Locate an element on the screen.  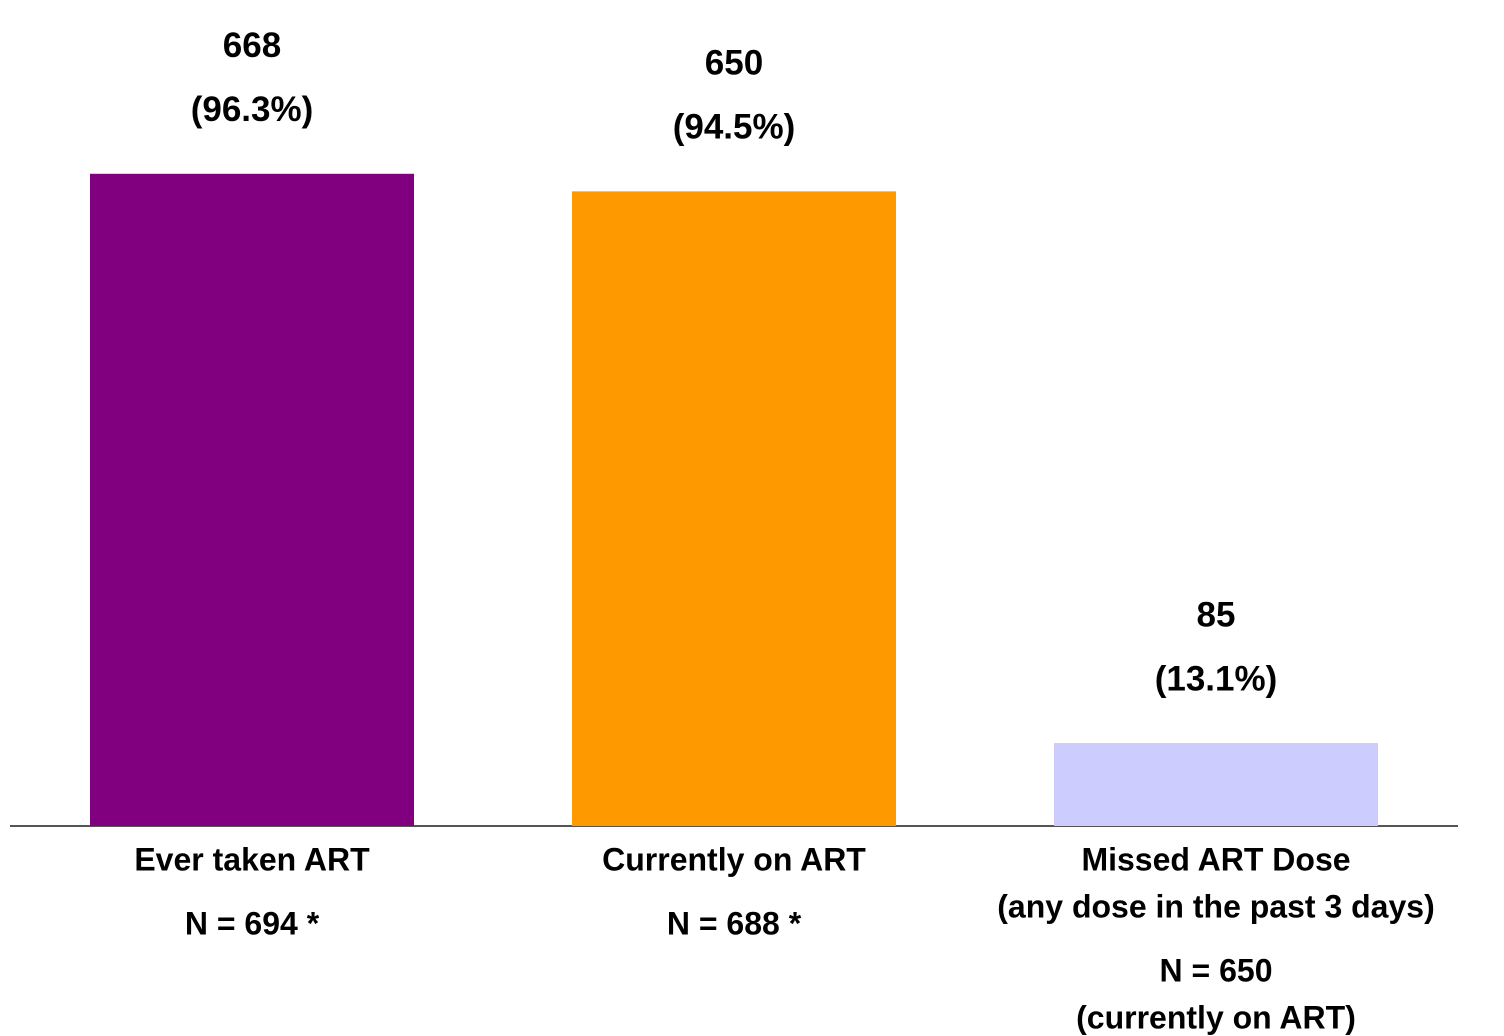
value-label: 668 is located at coordinates (252, 45).